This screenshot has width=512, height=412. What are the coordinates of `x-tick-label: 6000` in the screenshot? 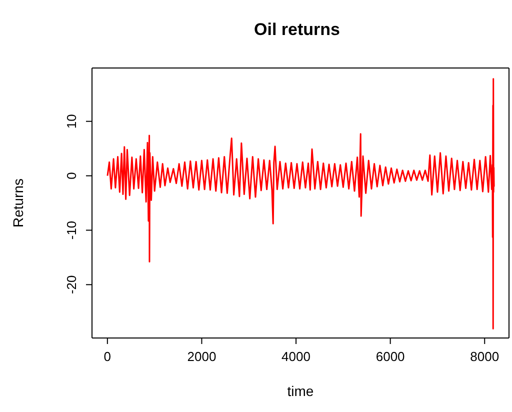 It's located at (390, 356).